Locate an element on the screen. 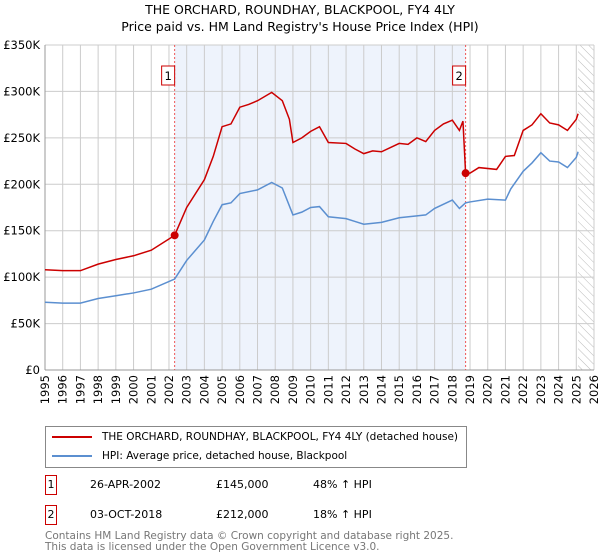 Image resolution: width=600 pixels, height=560 pixels. transaction-date: 26-APR-2002 is located at coordinates (126, 484).